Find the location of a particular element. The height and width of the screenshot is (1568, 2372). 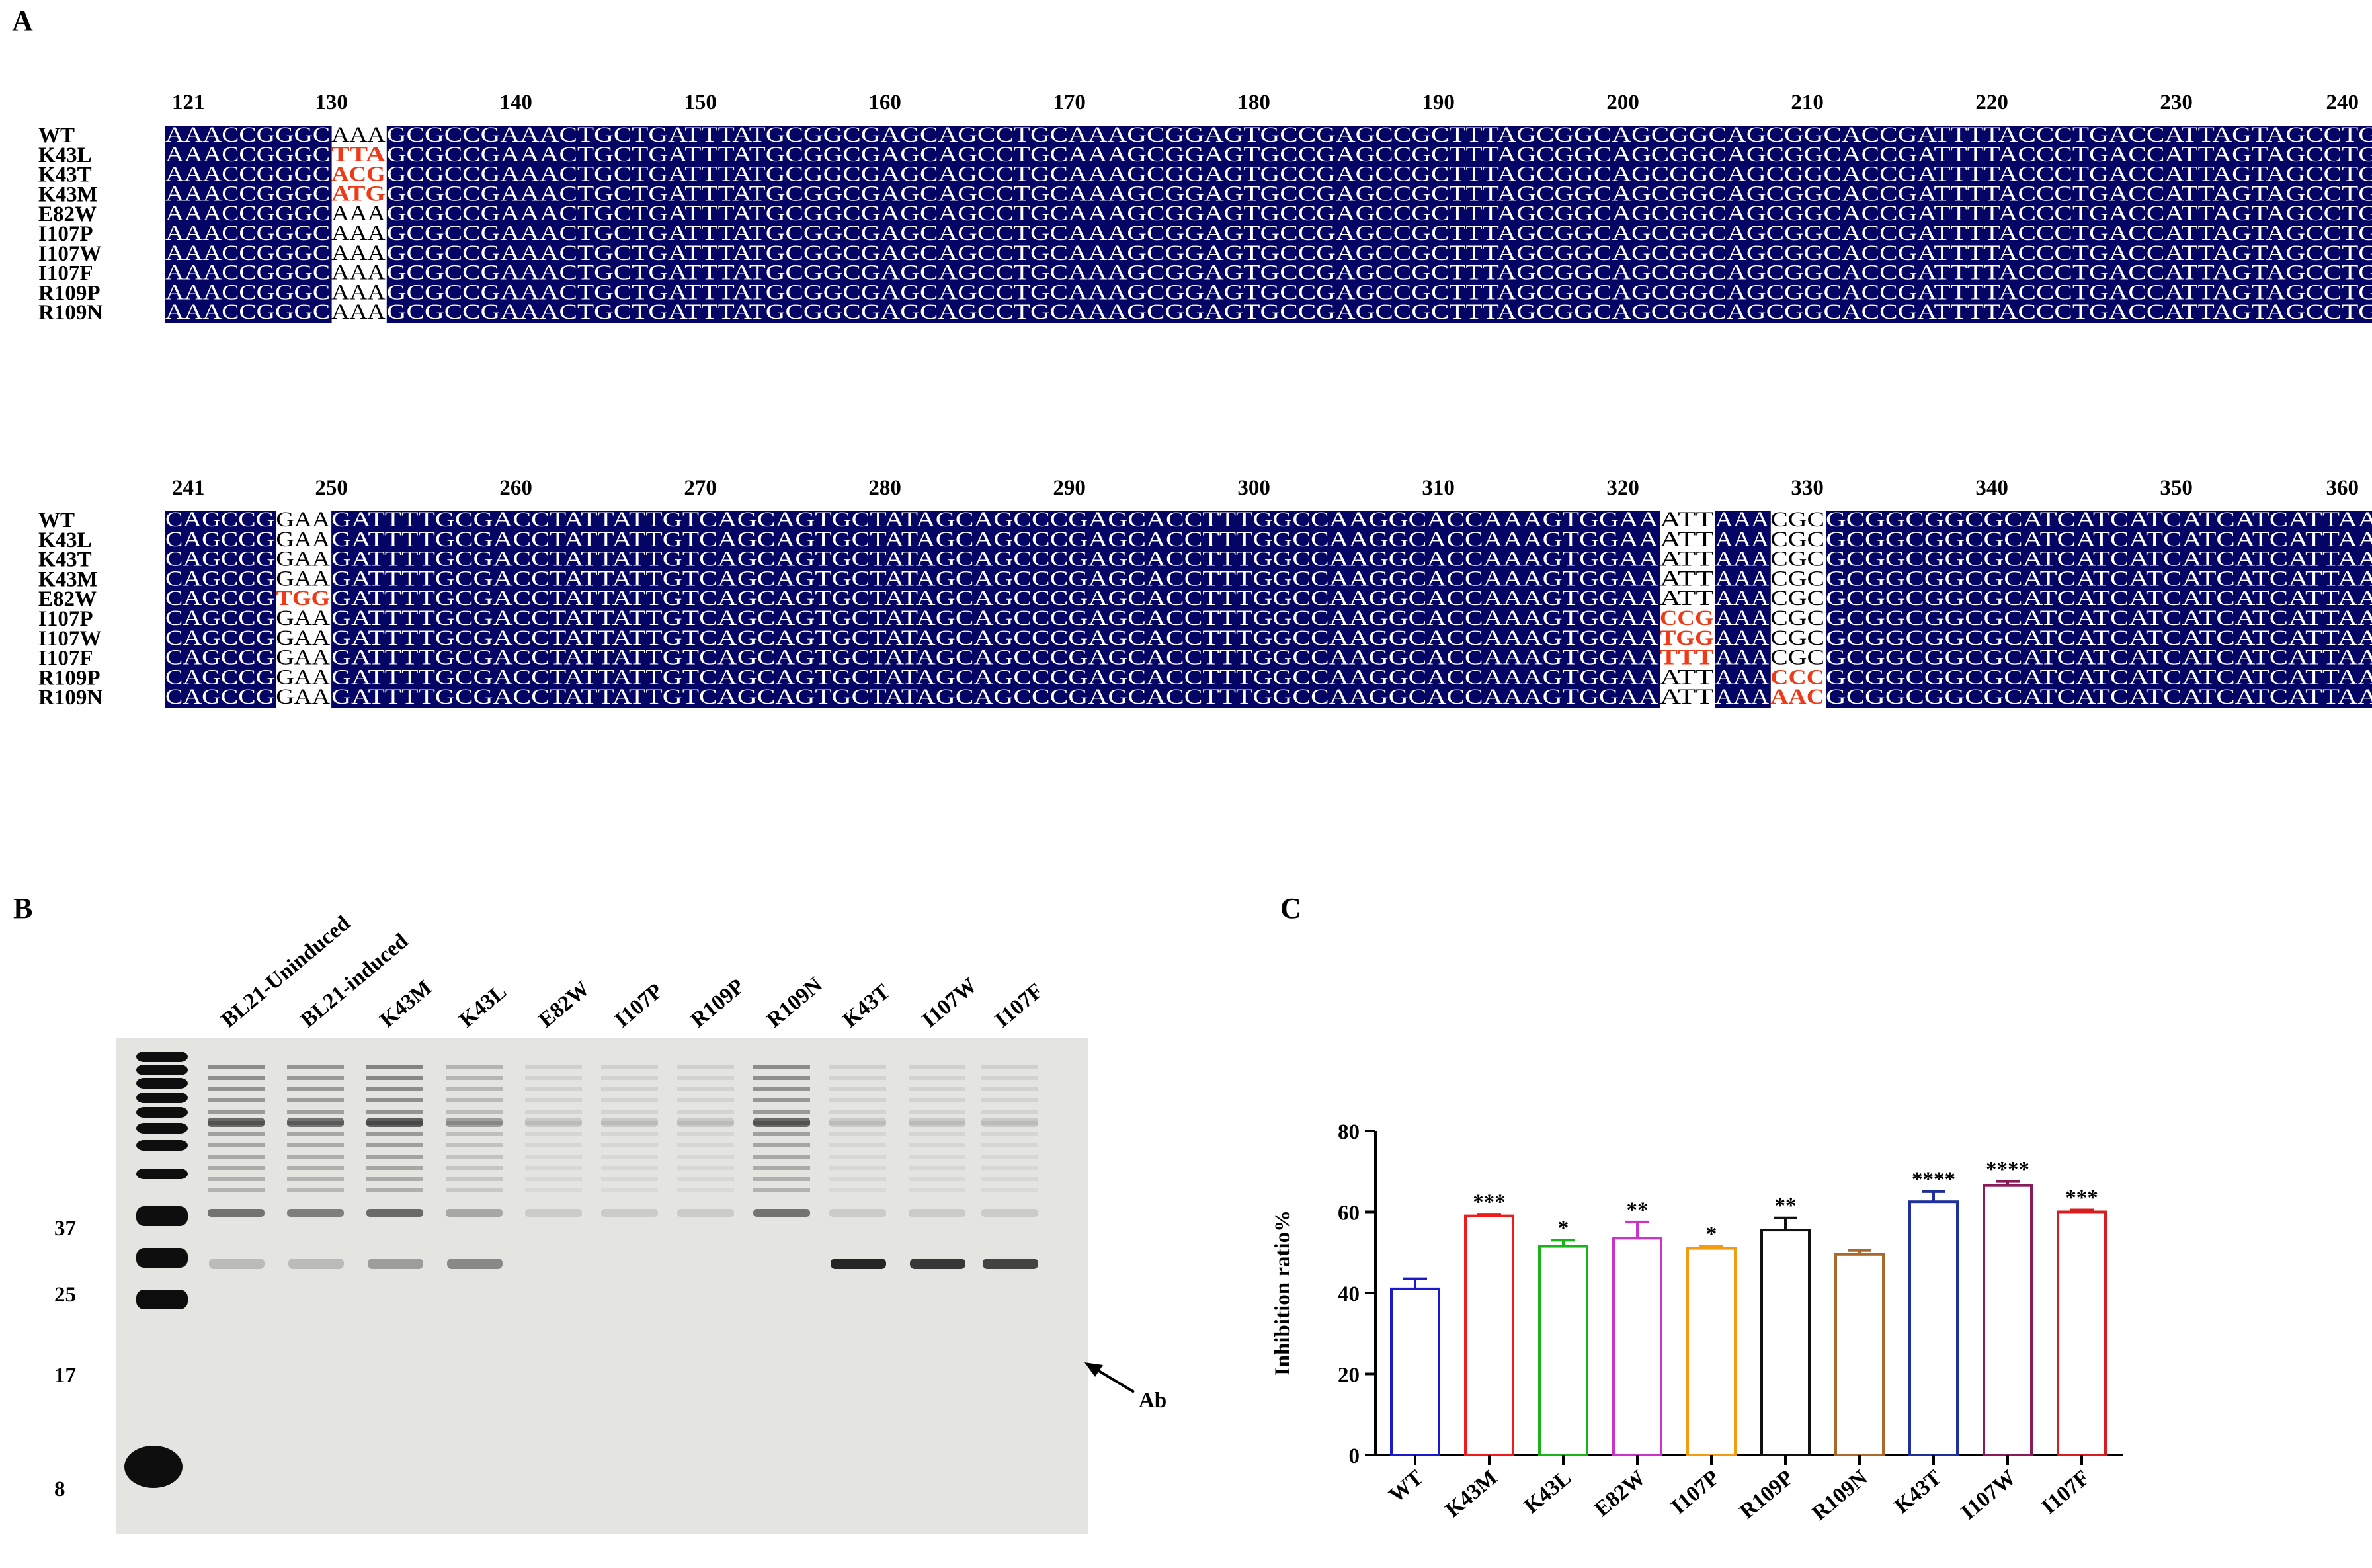

position-number: 160 is located at coordinates (884, 102).